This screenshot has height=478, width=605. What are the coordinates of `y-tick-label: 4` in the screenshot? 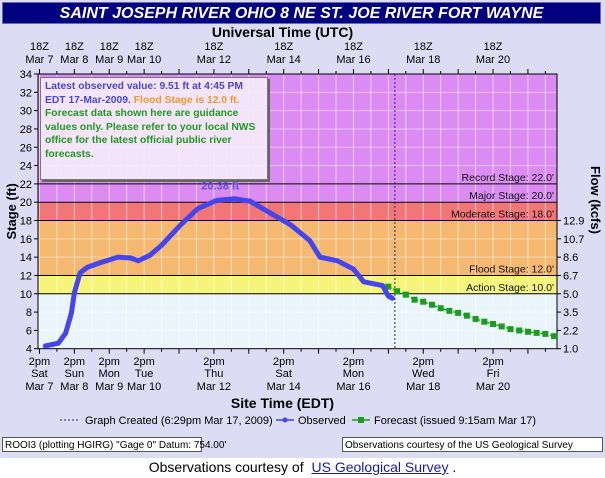 It's located at (29, 350).